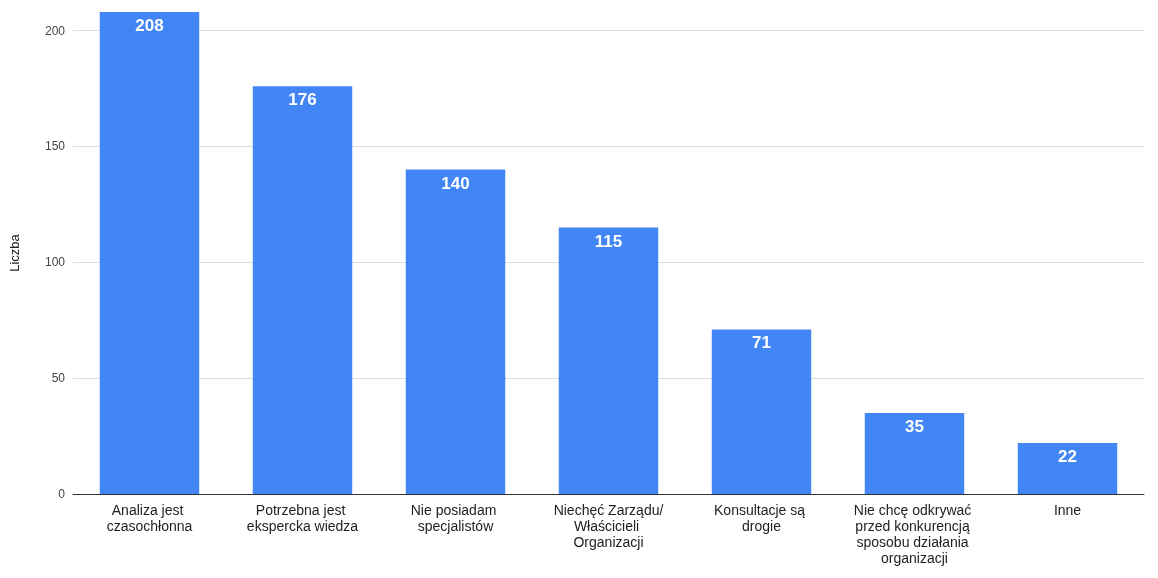 The width and height of the screenshot is (1158, 578). I want to click on data-label: 35, so click(914, 426).